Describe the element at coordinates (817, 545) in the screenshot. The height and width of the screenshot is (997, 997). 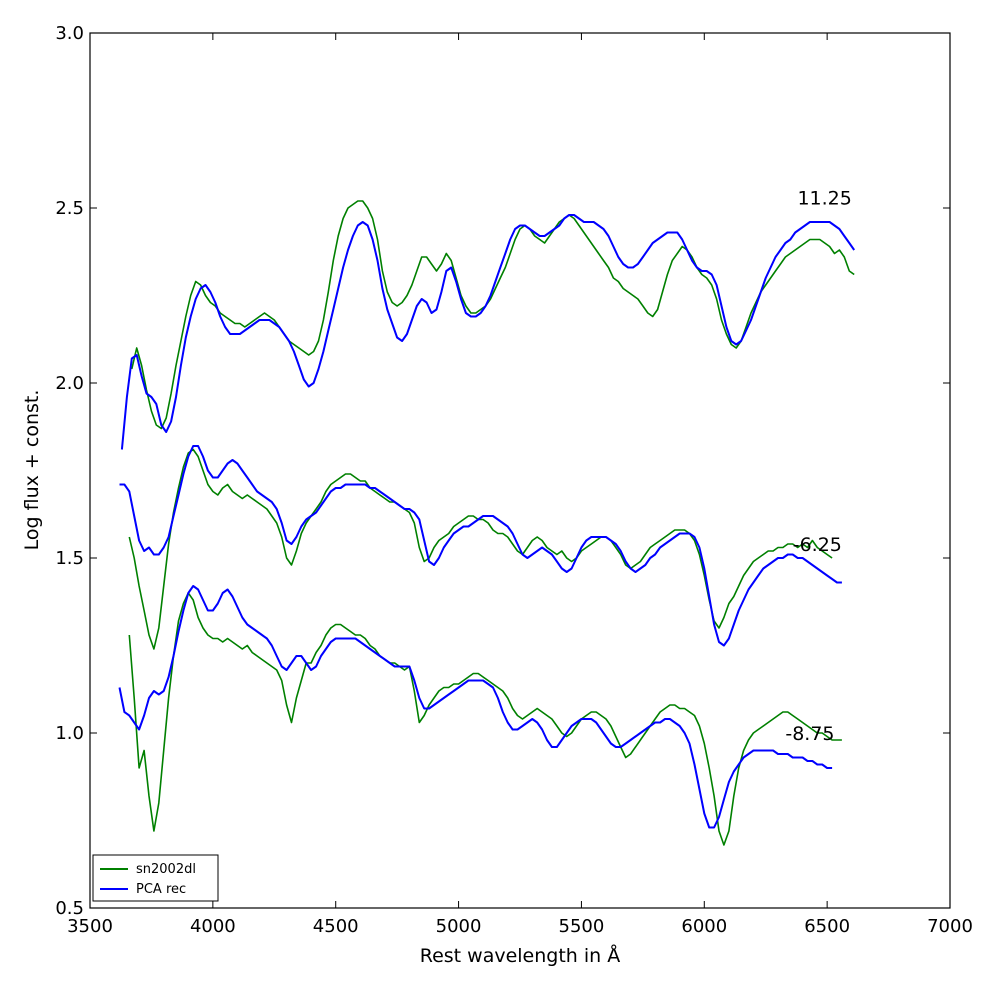
I see `phase-label: -6.25` at that location.